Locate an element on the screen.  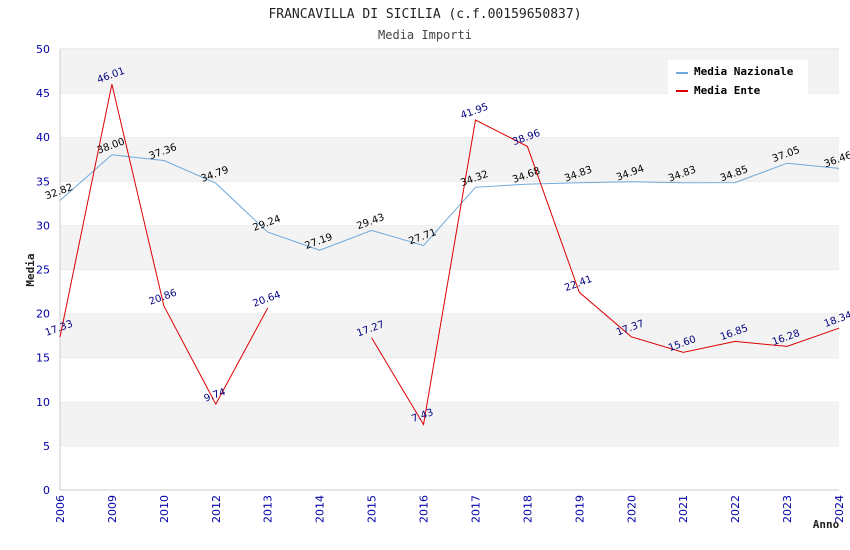
y-tick-label: 30 is located at coordinates (43, 225).